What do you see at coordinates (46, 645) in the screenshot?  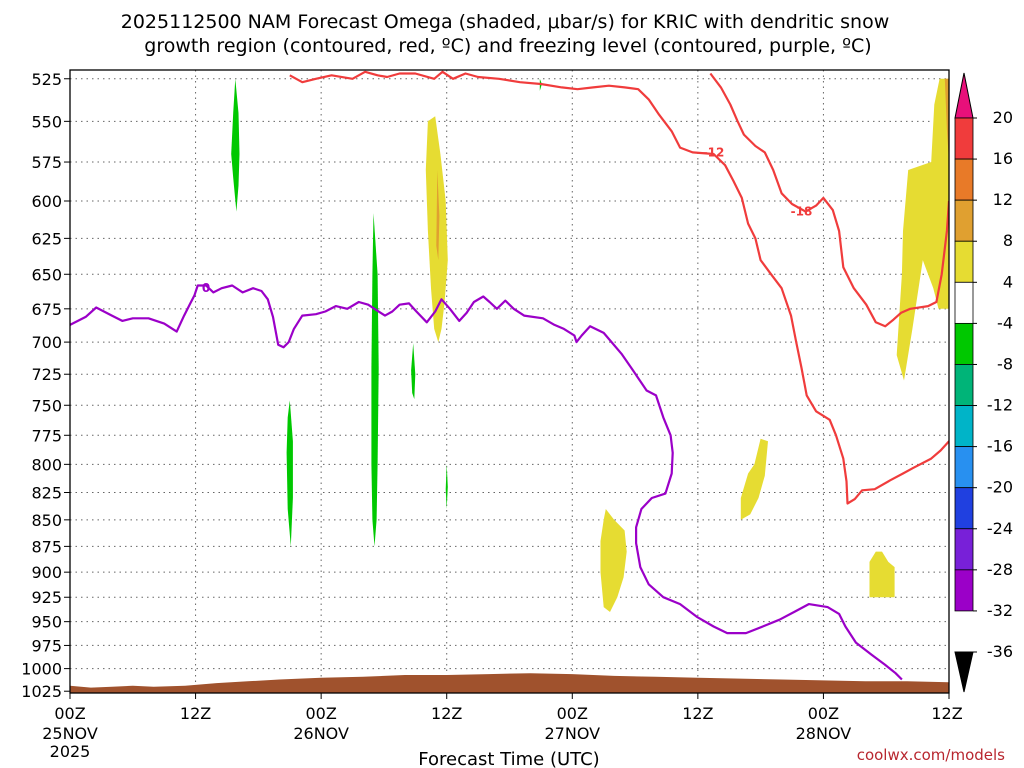 I see `y-tick-label: 975` at bounding box center [46, 645].